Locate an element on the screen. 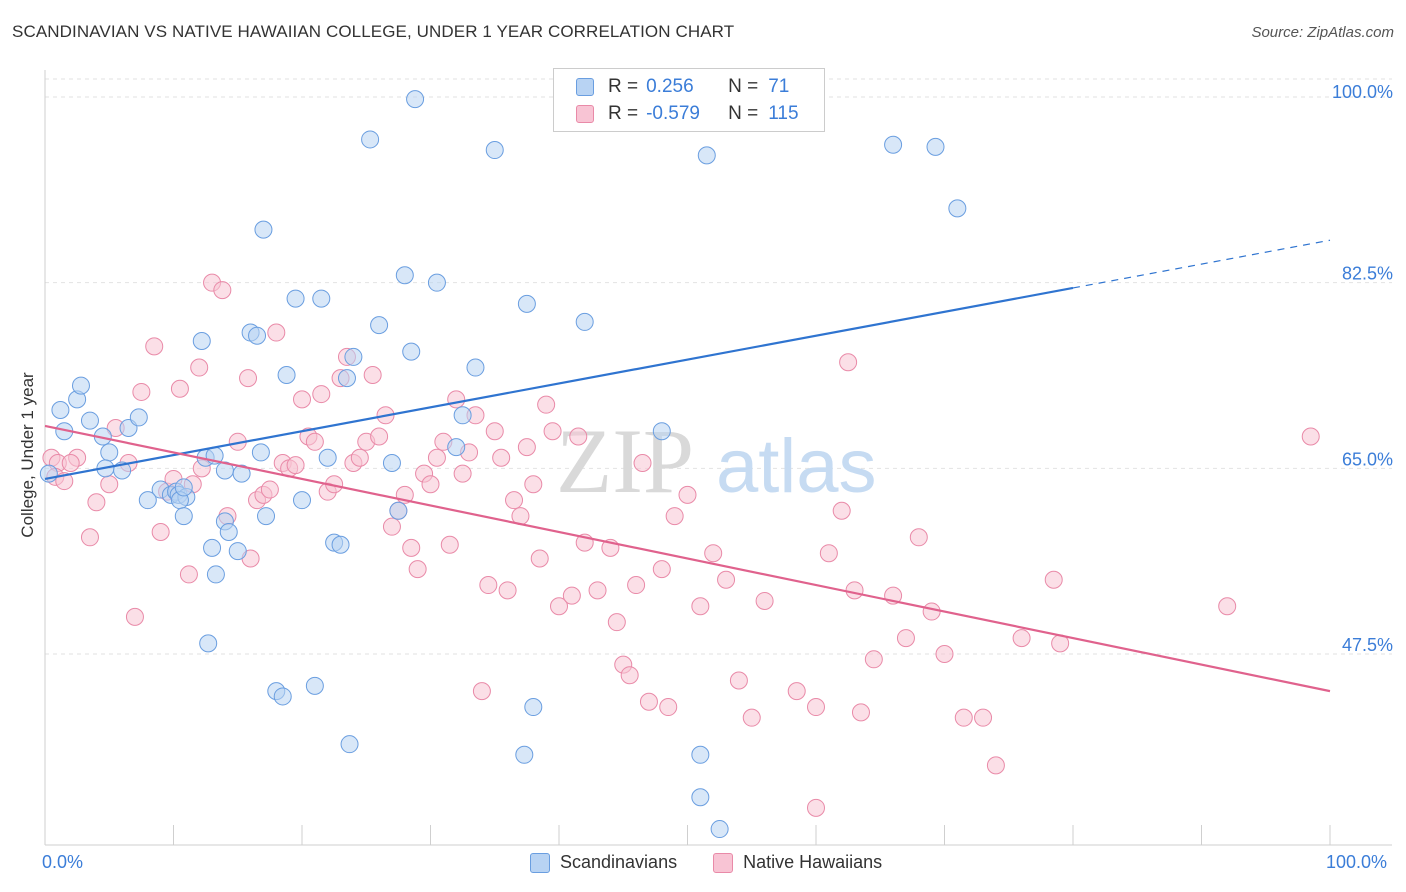 The image size is (1406, 892). bottom-legend-swatch-blue is located at coordinates (540, 862).